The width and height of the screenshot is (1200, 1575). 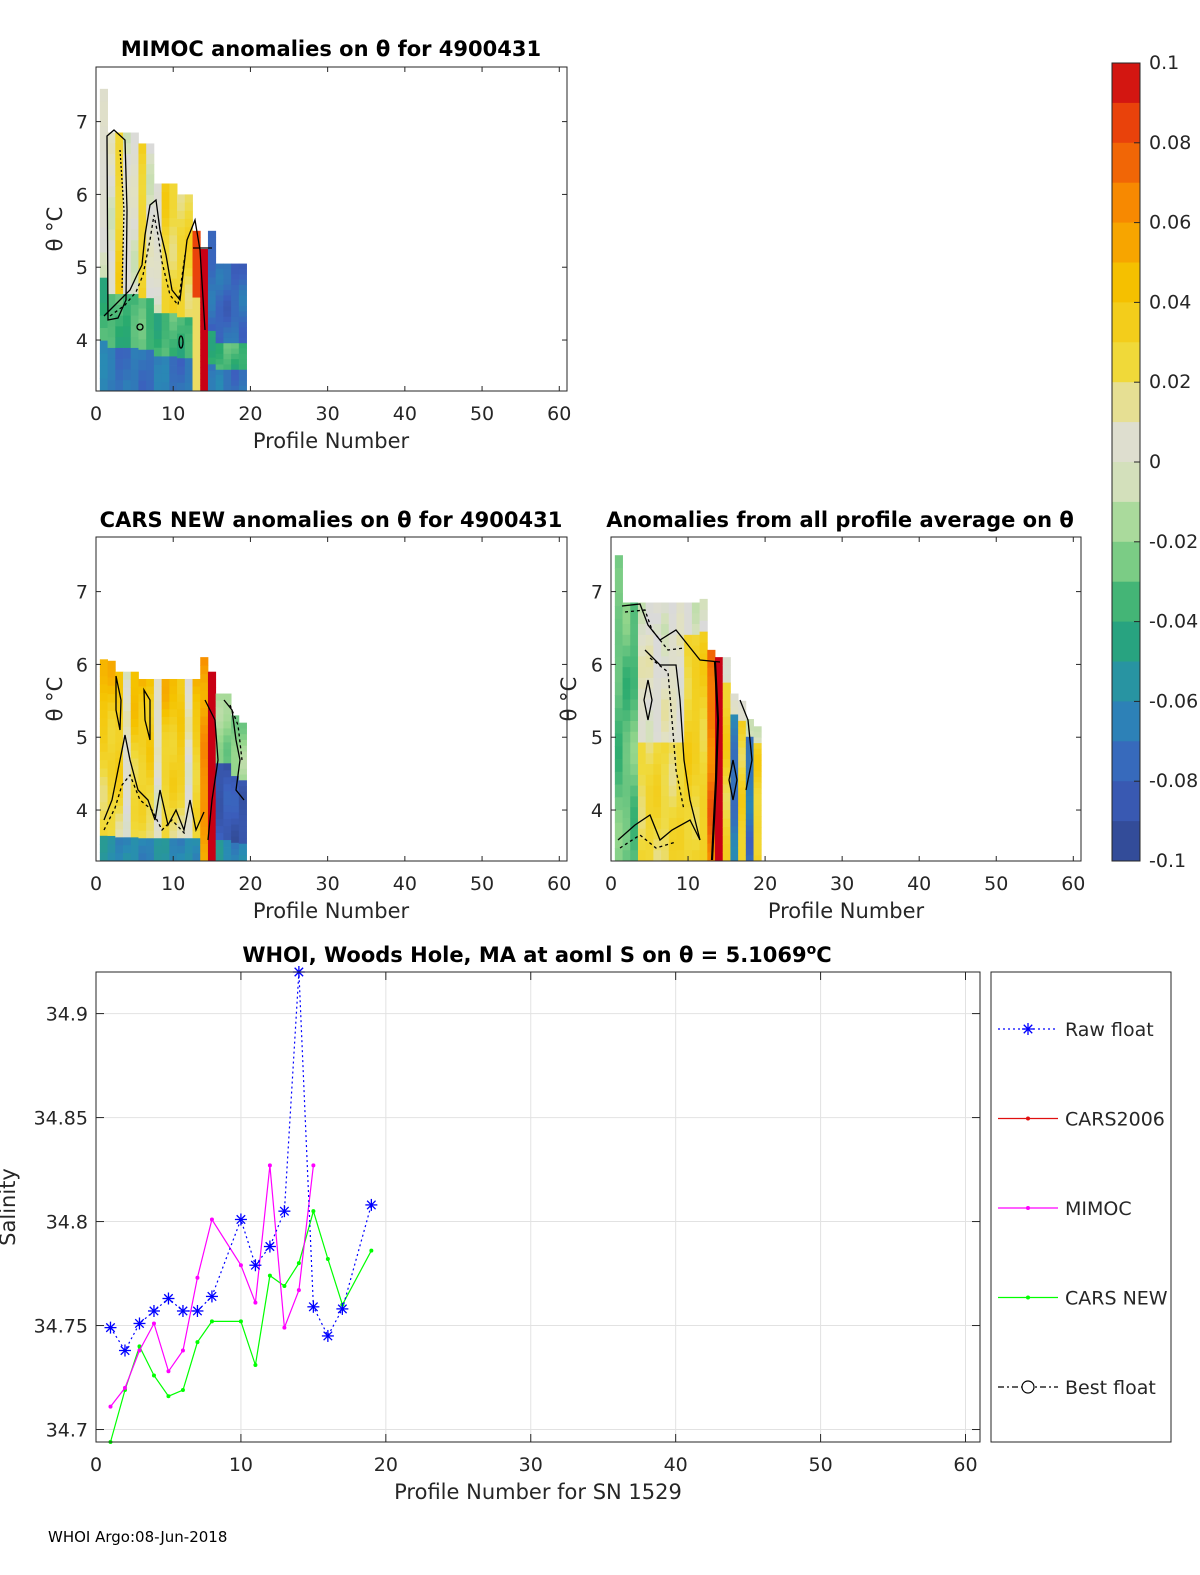 What do you see at coordinates (174, 758) in the screenshot?
I see `cars-contours` at bounding box center [174, 758].